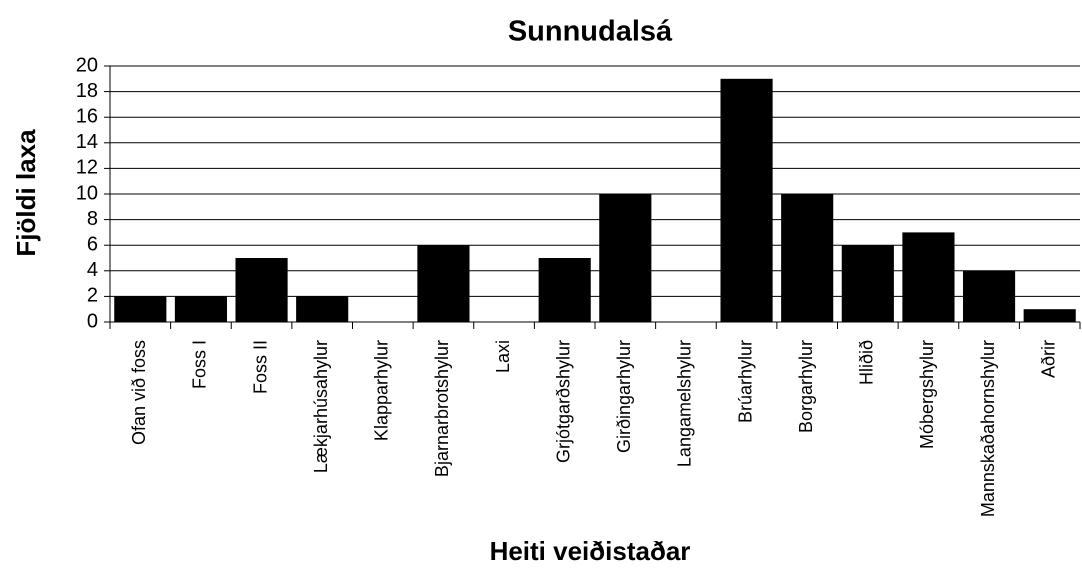 The height and width of the screenshot is (568, 1082). Describe the element at coordinates (1048, 359) in the screenshot. I see `x-tick-label: Aðrir` at that location.